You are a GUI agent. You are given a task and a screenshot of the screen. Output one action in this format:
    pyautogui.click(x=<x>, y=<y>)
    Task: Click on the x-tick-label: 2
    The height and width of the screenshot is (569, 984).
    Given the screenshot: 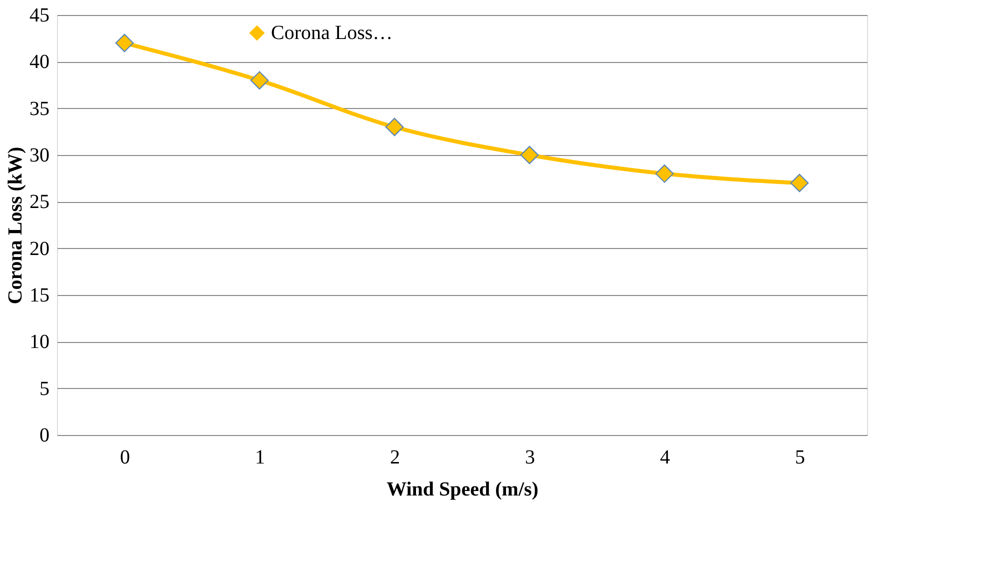 What is the action you would take?
    pyautogui.click(x=395, y=457)
    